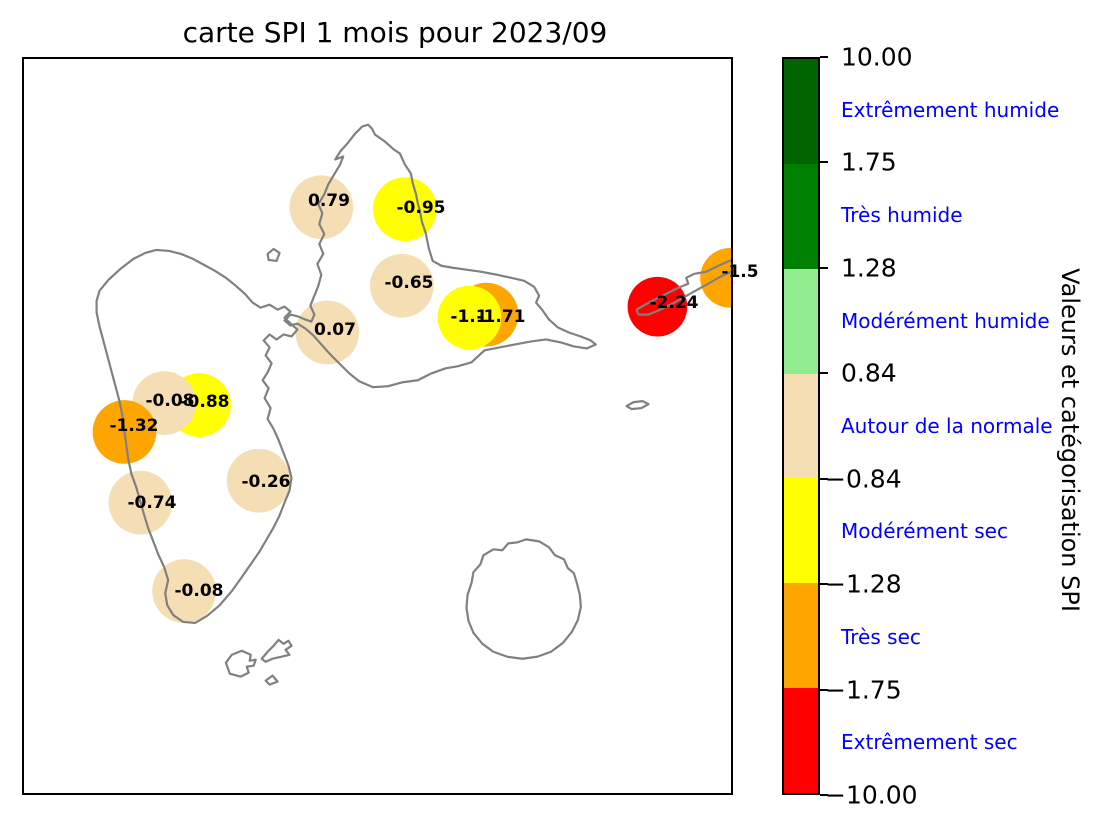 The width and height of the screenshot is (1101, 834). Describe the element at coordinates (501, 317) in the screenshot. I see `station-value-label: -1.71` at that location.